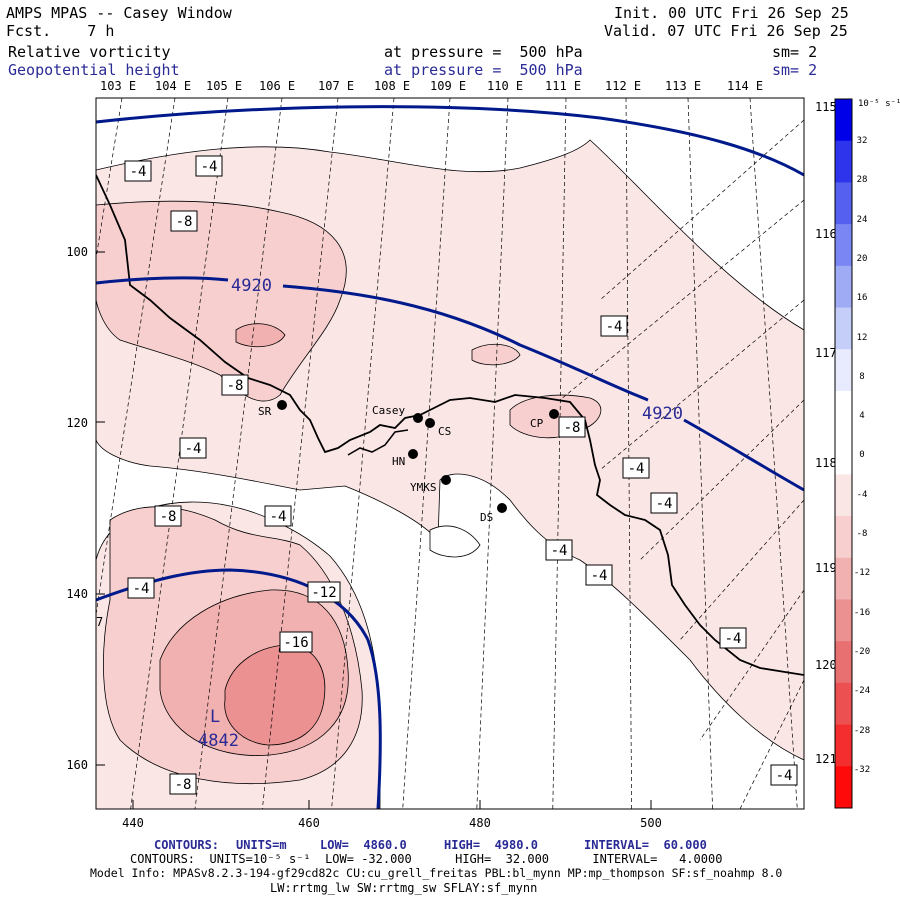  Describe the element at coordinates (77, 423) in the screenshot. I see `y-tick-label: 120` at that location.